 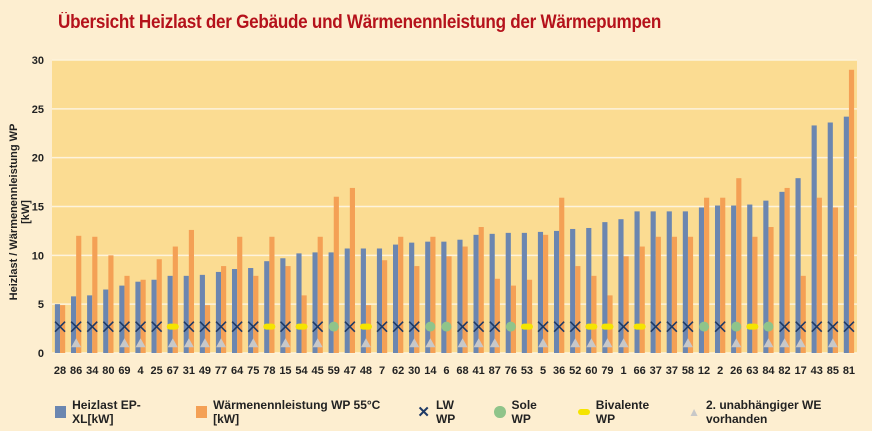 I want to click on x-tick-label: 53, so click(x=527, y=371).